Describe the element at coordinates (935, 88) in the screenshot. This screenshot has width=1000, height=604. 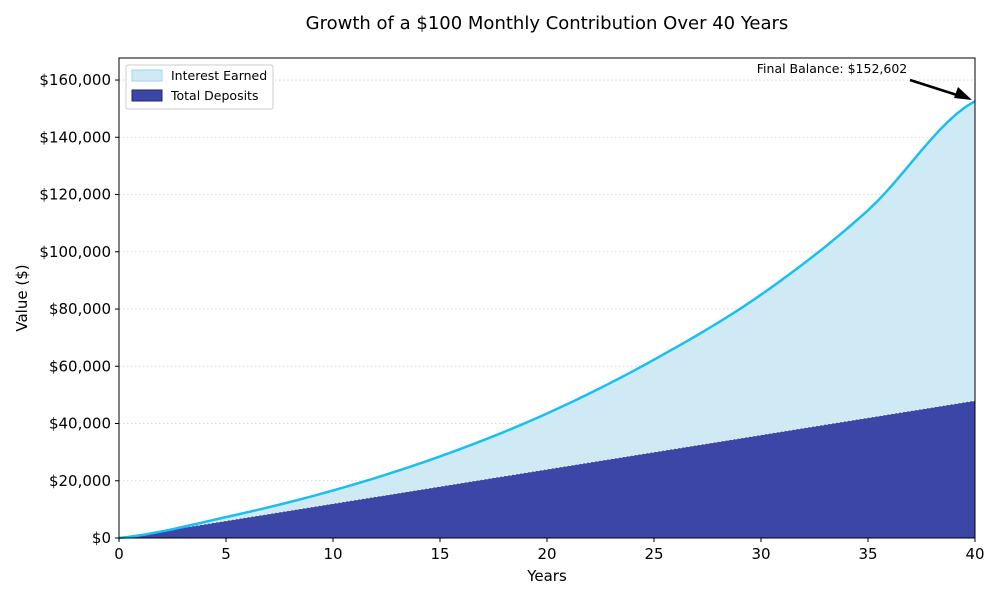
I see `annotation-arrow-line` at that location.